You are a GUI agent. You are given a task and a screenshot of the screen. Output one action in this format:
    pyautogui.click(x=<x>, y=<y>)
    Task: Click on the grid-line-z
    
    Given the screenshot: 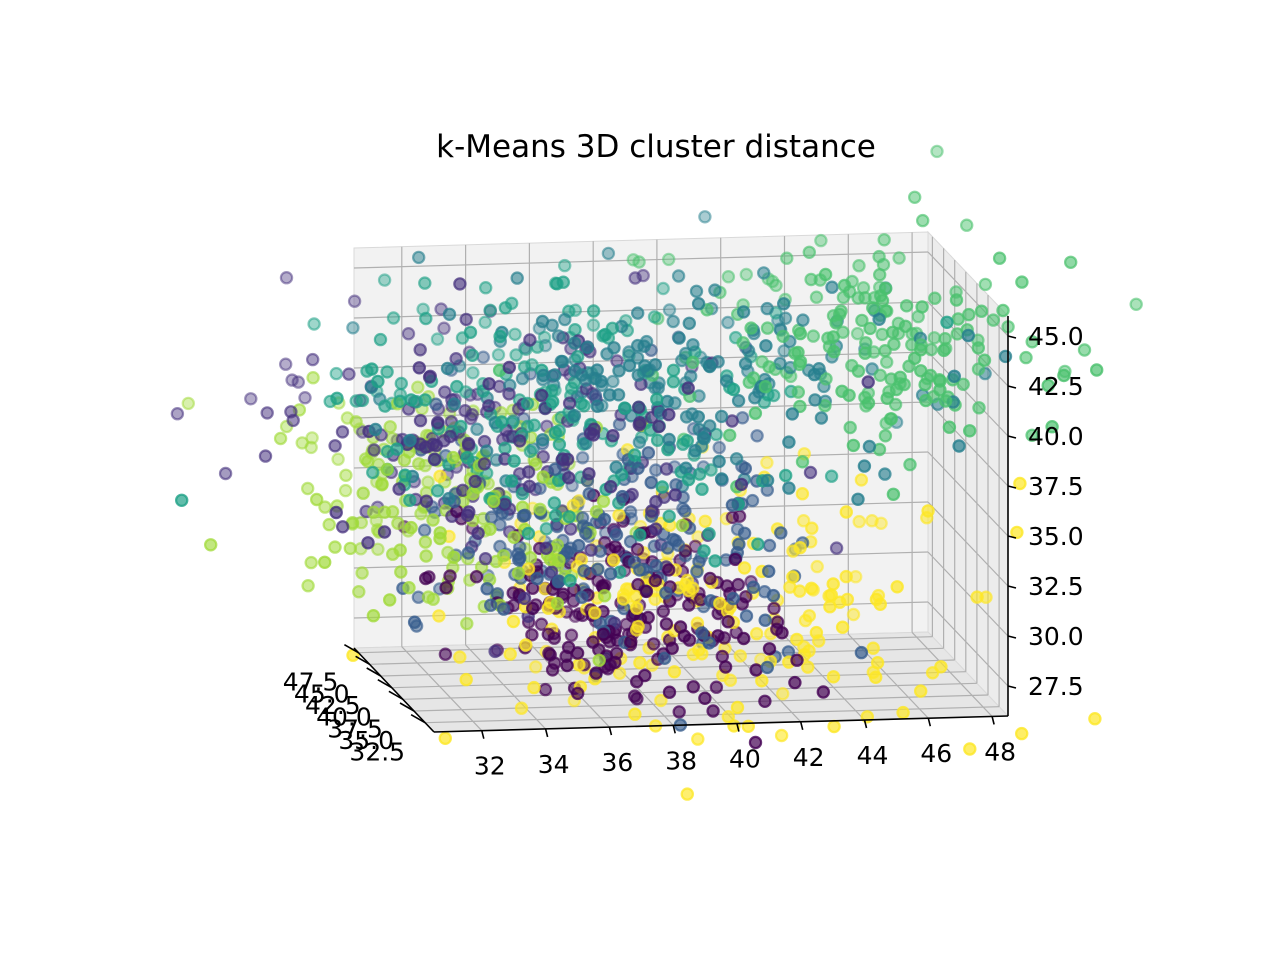 What is the action you would take?
    pyautogui.click(x=968, y=344)
    